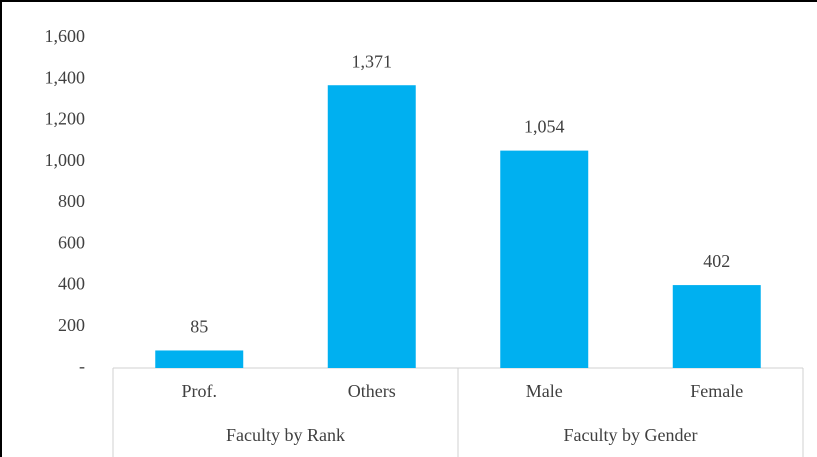 The image size is (817, 457). I want to click on y-tick-label: -, so click(82, 366).